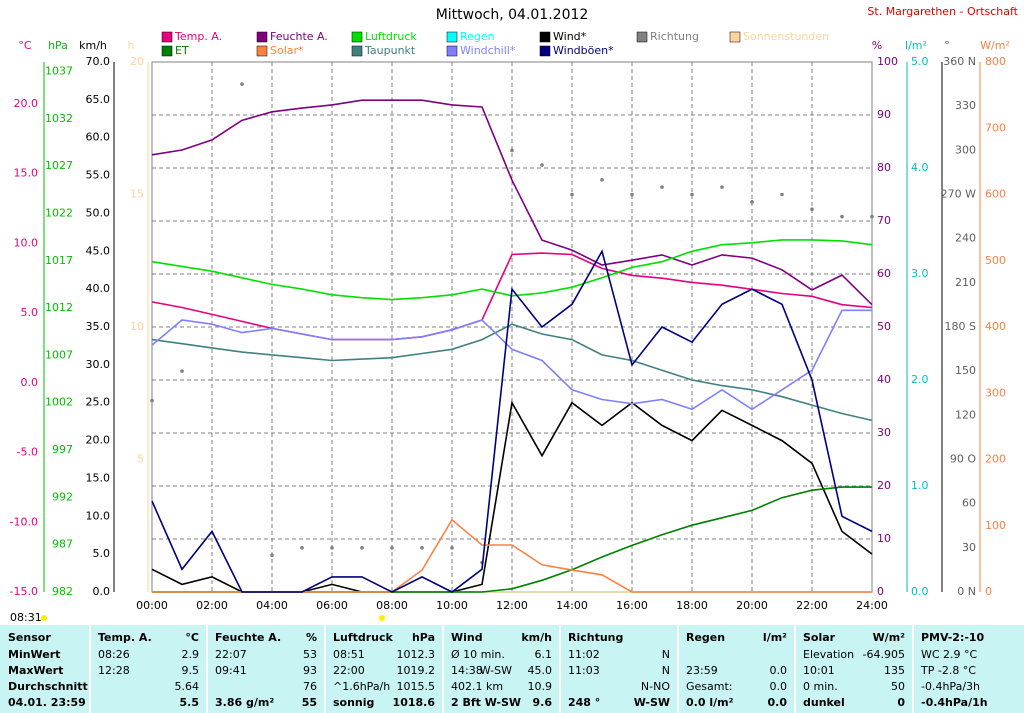 The height and width of the screenshot is (713, 1024). I want to click on y-tick-label: 0.0, so click(102, 591).